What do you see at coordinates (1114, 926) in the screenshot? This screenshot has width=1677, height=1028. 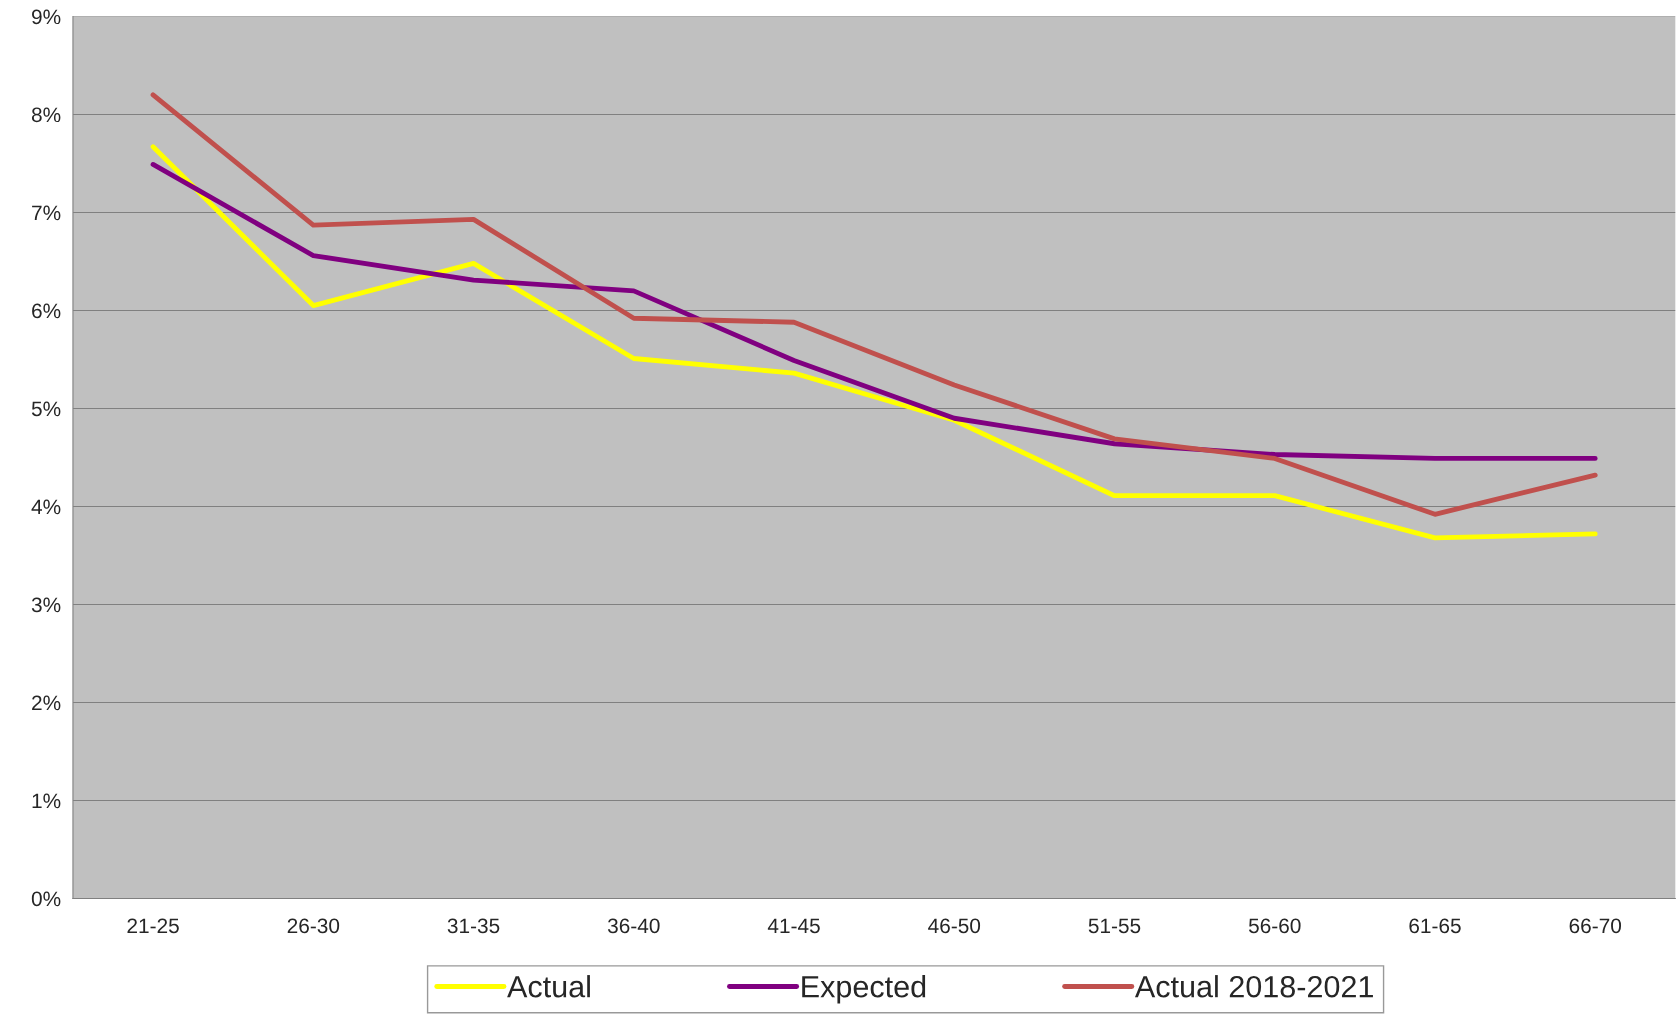 I see `x-tick-label: 51-55` at bounding box center [1114, 926].